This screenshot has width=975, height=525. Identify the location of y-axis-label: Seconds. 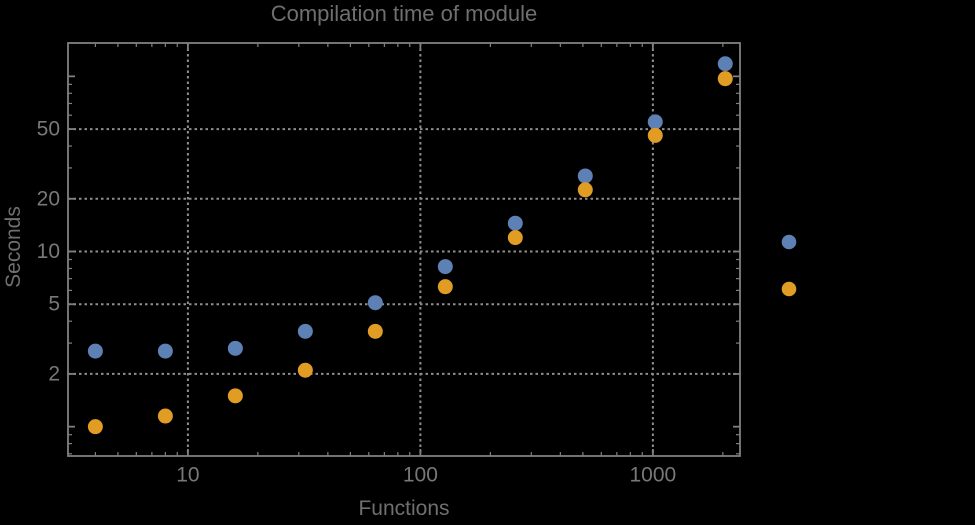
(13, 247).